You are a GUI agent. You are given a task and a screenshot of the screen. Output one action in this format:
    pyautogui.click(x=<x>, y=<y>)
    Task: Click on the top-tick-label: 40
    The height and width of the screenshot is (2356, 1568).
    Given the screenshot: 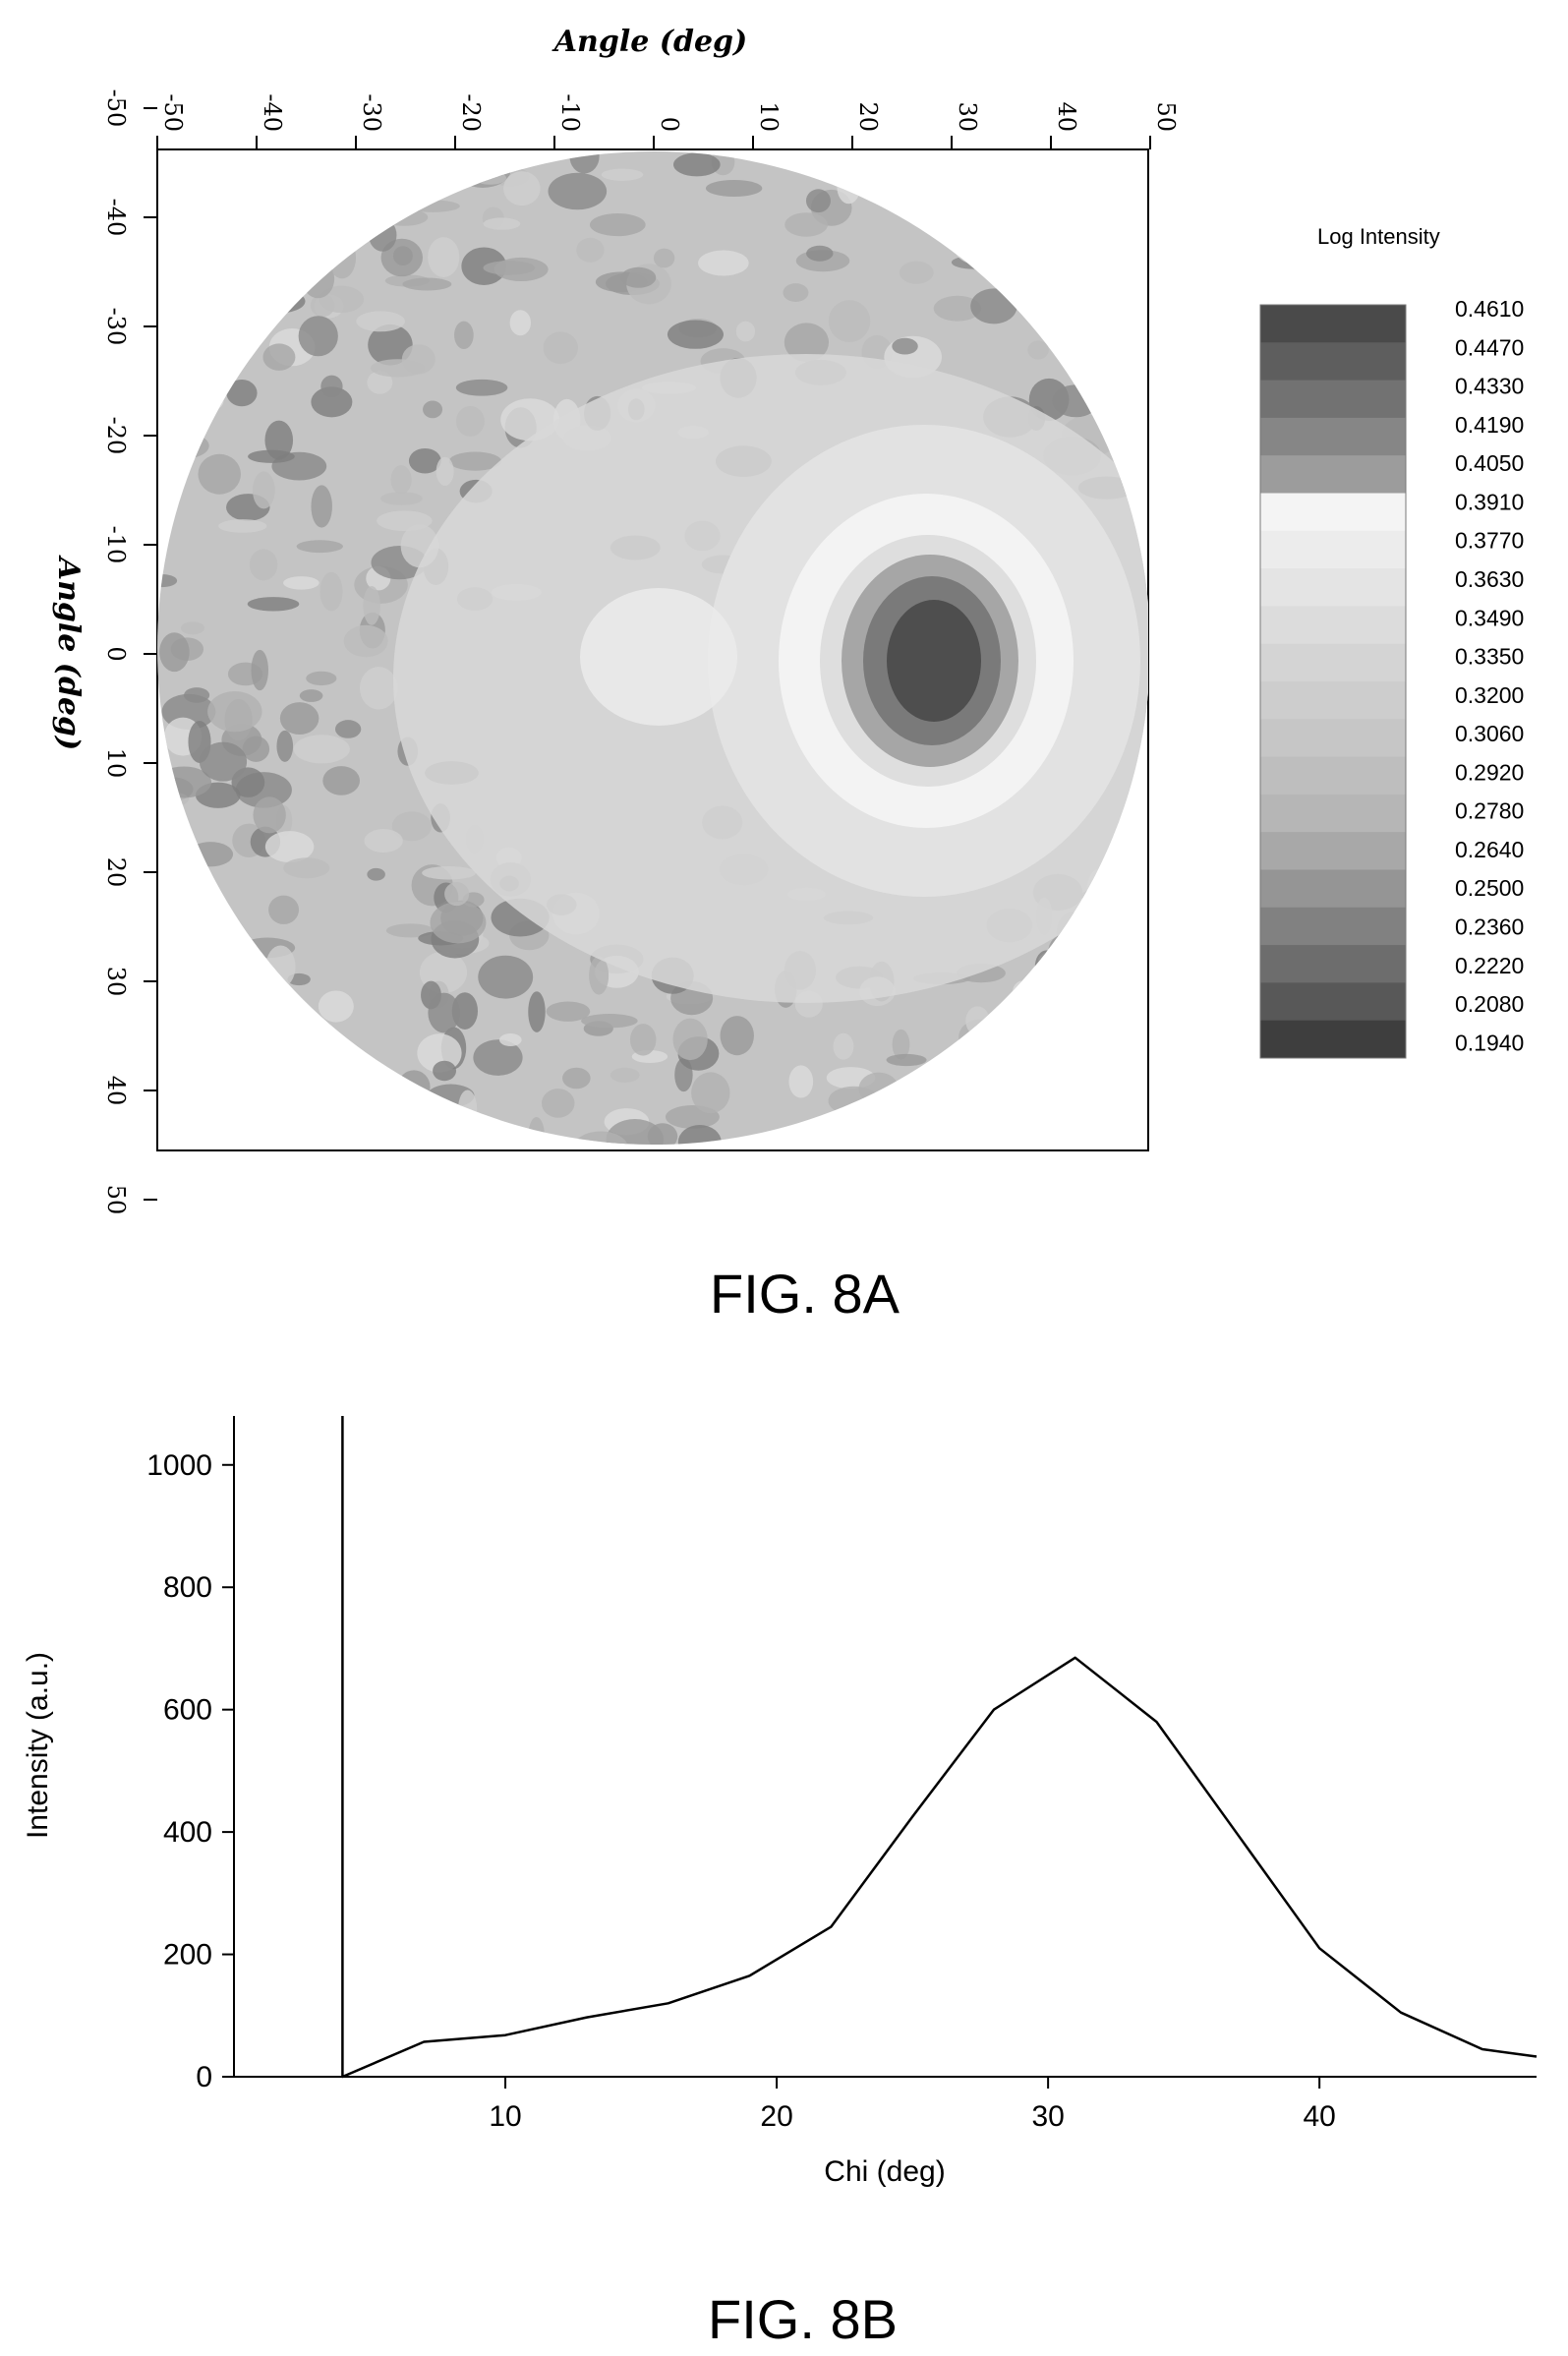 What is the action you would take?
    pyautogui.click(x=1066, y=116)
    